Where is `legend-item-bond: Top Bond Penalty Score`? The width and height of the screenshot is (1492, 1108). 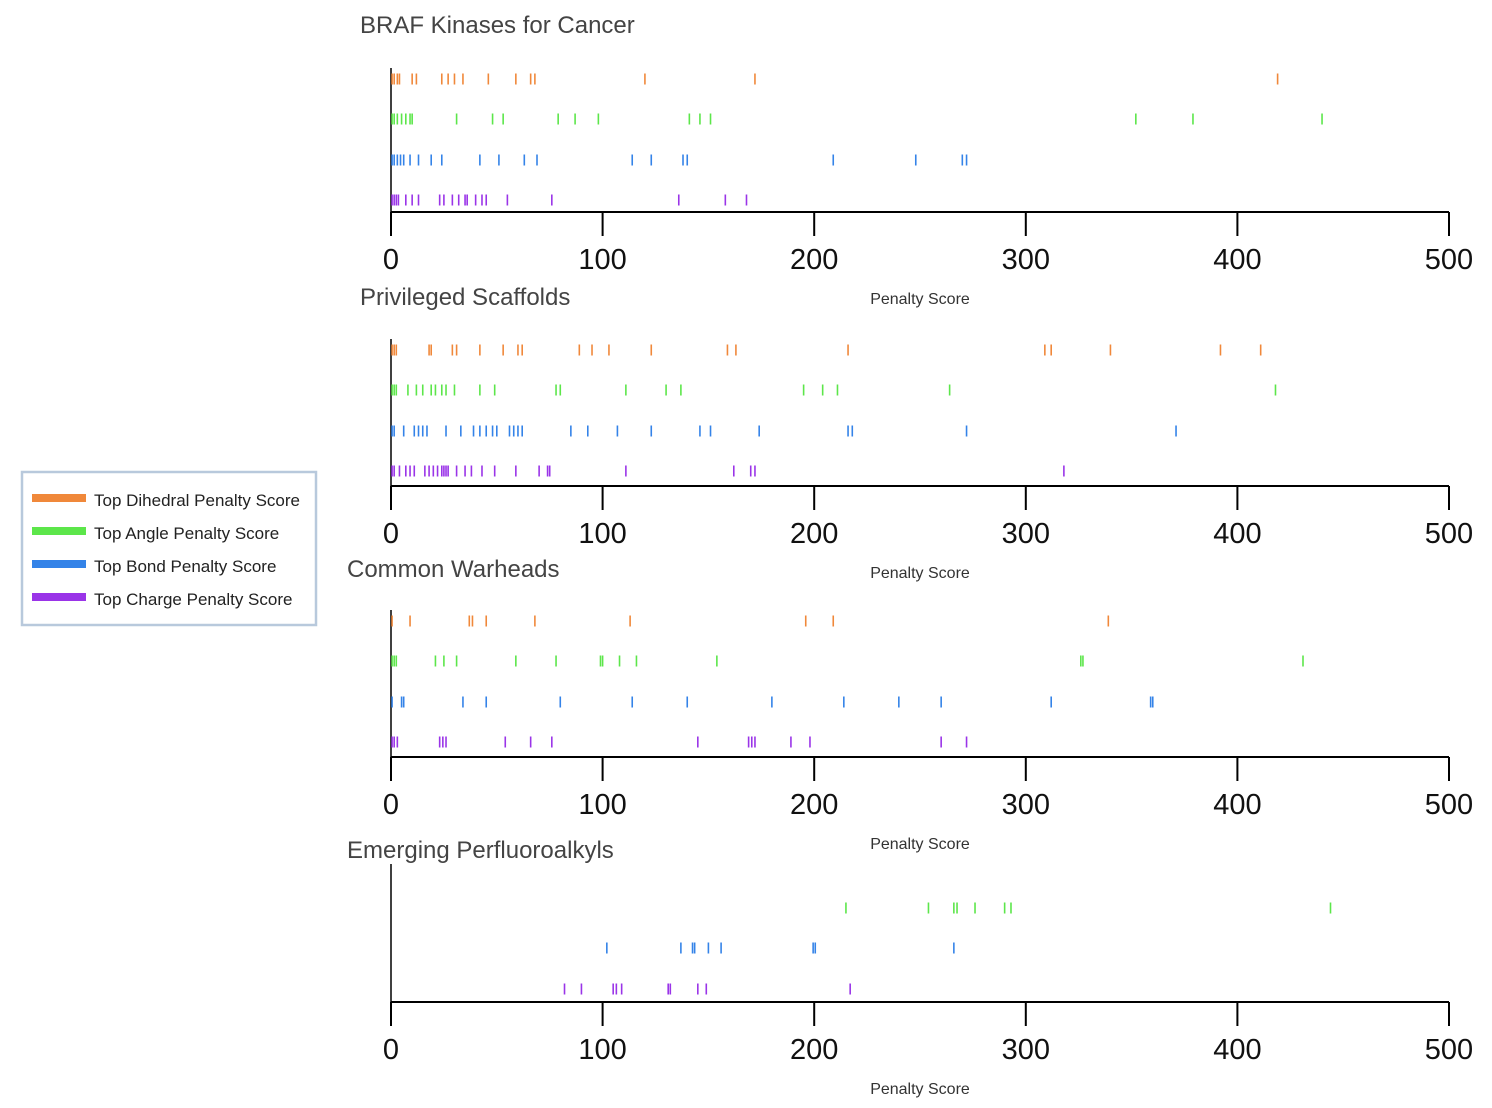
legend-item-bond: Top Bond Penalty Score is located at coordinates (154, 566).